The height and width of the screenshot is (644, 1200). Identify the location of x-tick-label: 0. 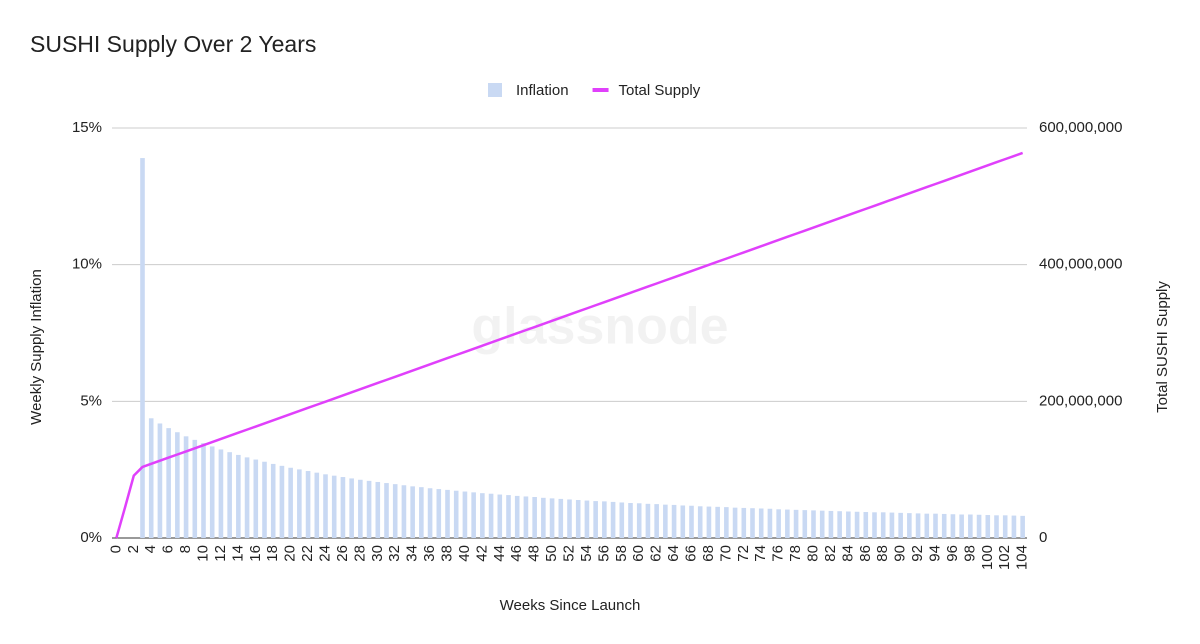
(115, 549).